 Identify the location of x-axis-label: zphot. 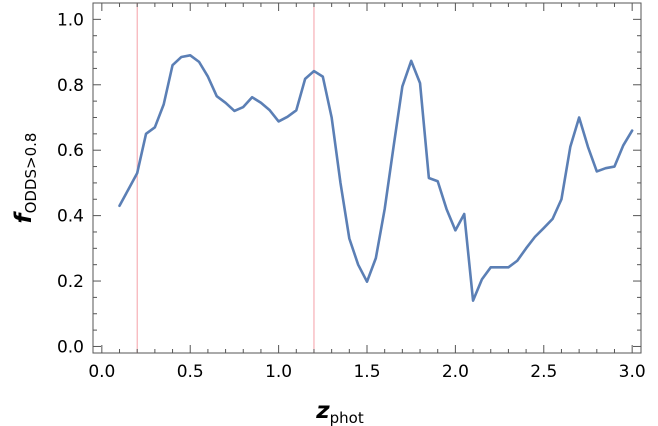
(339, 412).